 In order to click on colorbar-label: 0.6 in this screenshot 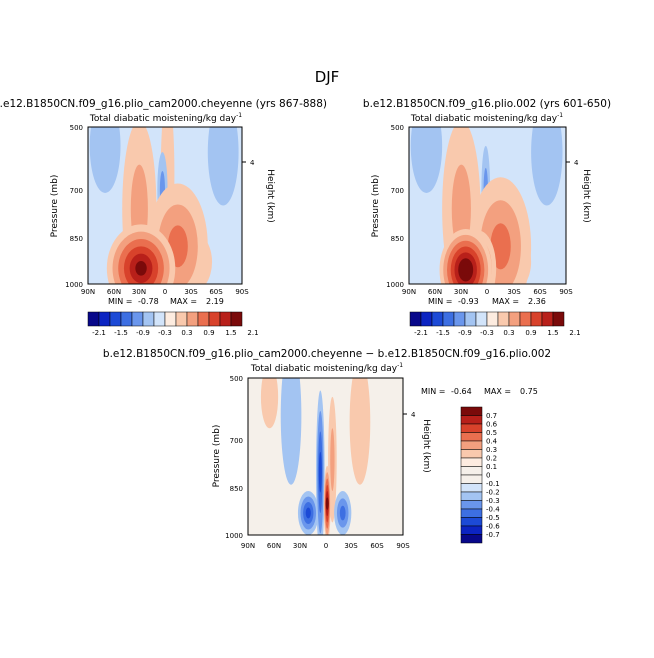, I will do `click(492, 425)`.